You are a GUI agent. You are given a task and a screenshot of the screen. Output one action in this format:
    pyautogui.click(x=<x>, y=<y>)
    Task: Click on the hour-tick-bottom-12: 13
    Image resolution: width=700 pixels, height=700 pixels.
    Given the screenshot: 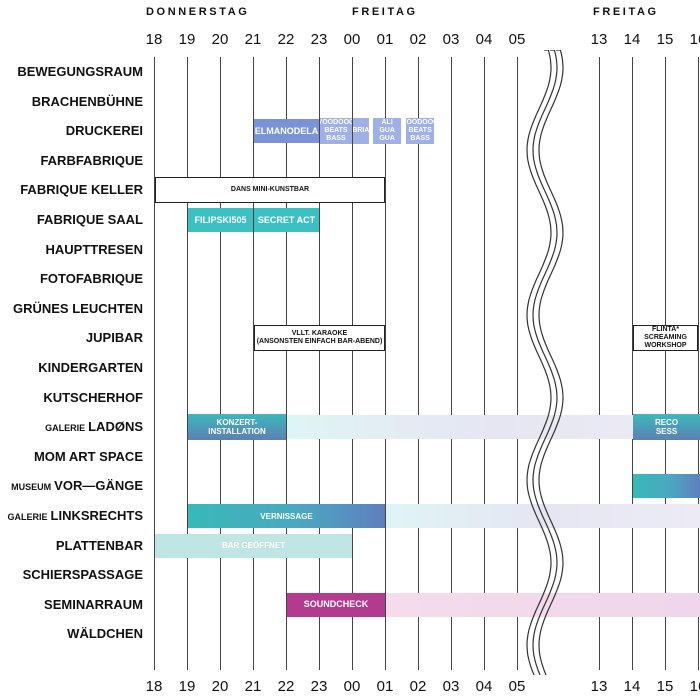 What is the action you would take?
    pyautogui.click(x=599, y=686)
    